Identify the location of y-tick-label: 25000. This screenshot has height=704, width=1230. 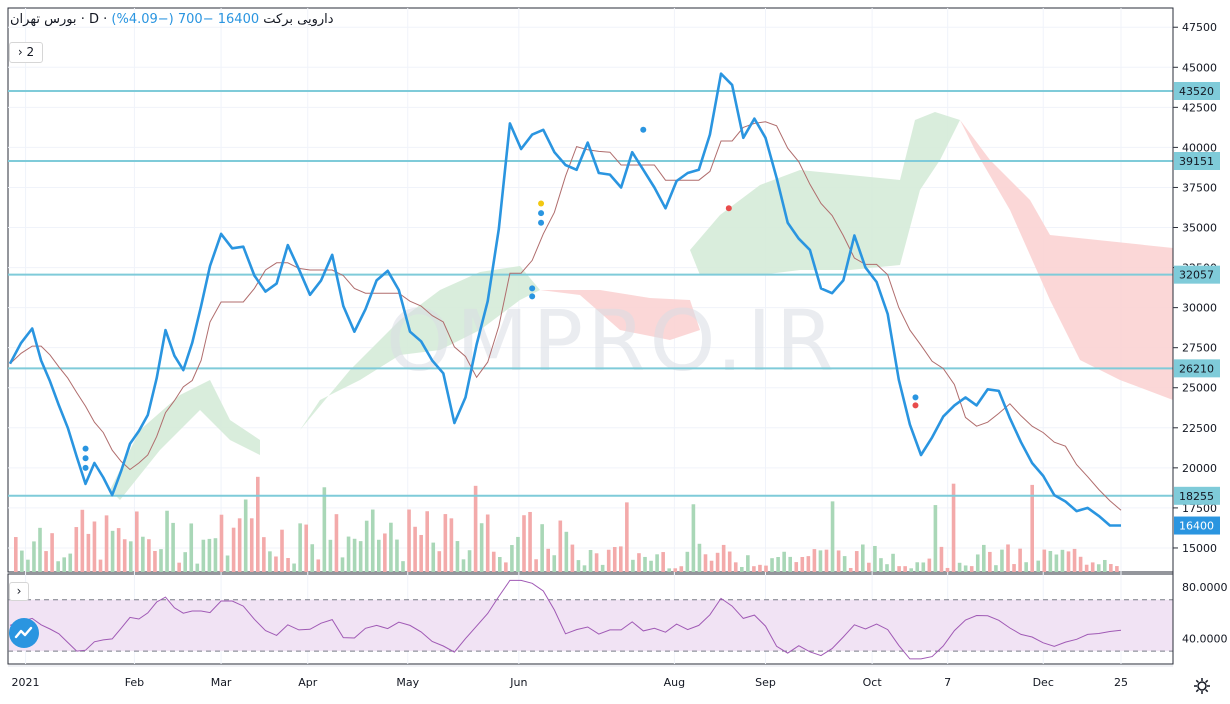
(1199, 388).